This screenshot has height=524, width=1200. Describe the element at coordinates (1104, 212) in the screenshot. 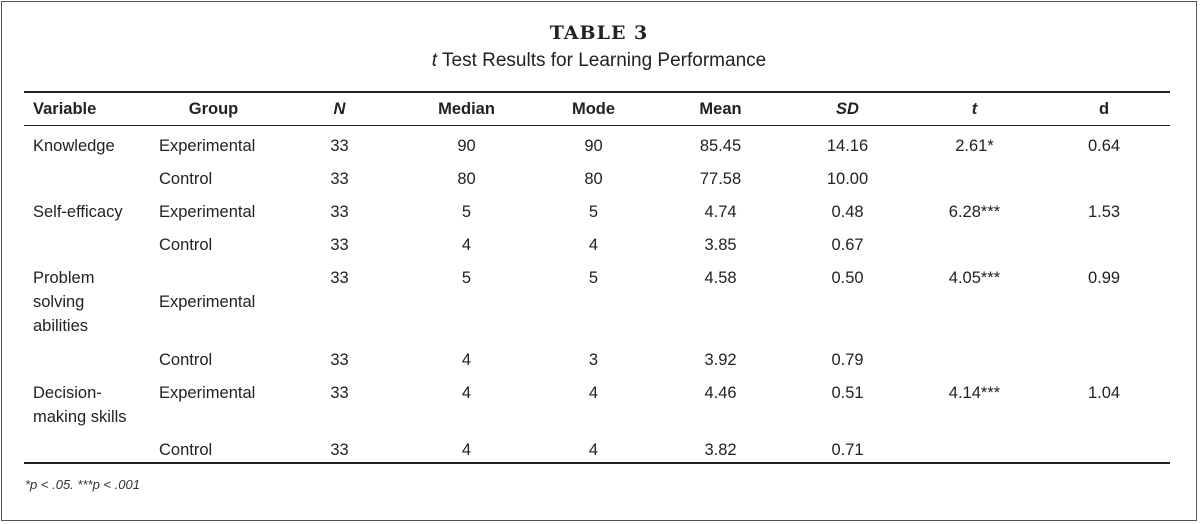

I see `cell-d: 1.53` at that location.